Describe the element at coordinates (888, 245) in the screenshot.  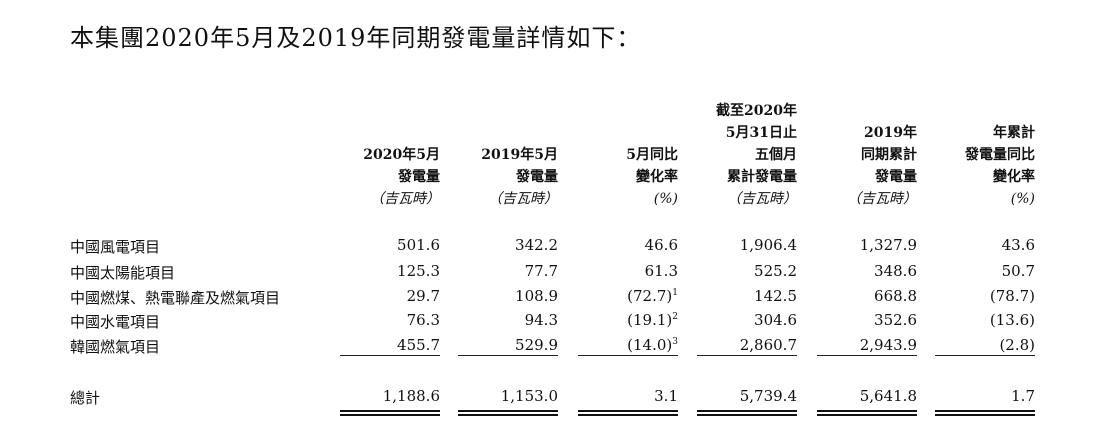
I see `cell-value: 1,327.9` at that location.